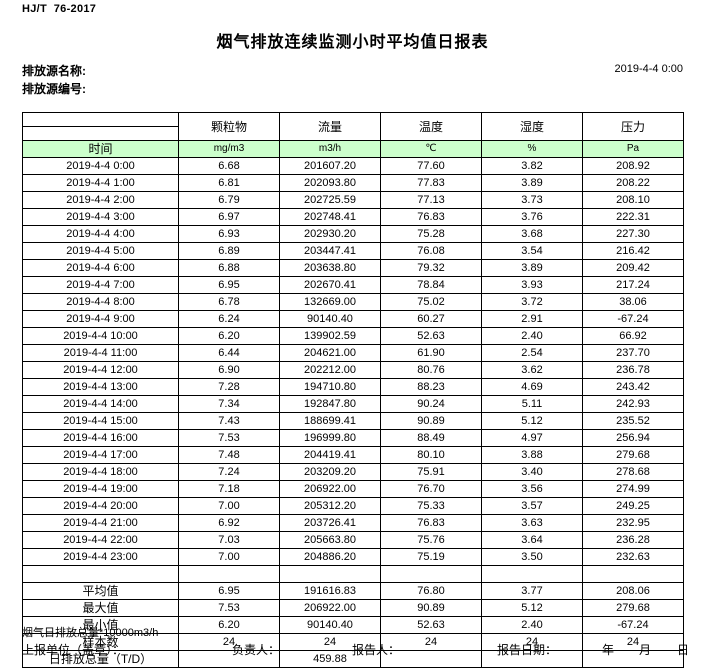 The image size is (705, 668). What do you see at coordinates (100, 217) in the screenshot?
I see `data-cell: 2019-4-4 3:00` at bounding box center [100, 217].